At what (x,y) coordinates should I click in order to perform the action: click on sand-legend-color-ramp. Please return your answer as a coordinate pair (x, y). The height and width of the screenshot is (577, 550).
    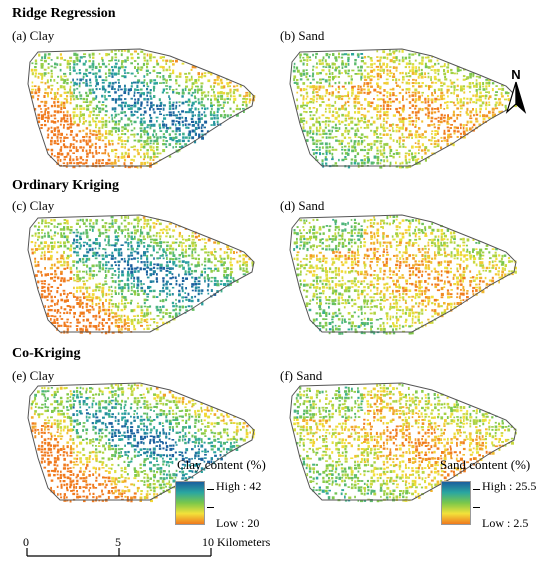
    Looking at the image, I should click on (456, 503).